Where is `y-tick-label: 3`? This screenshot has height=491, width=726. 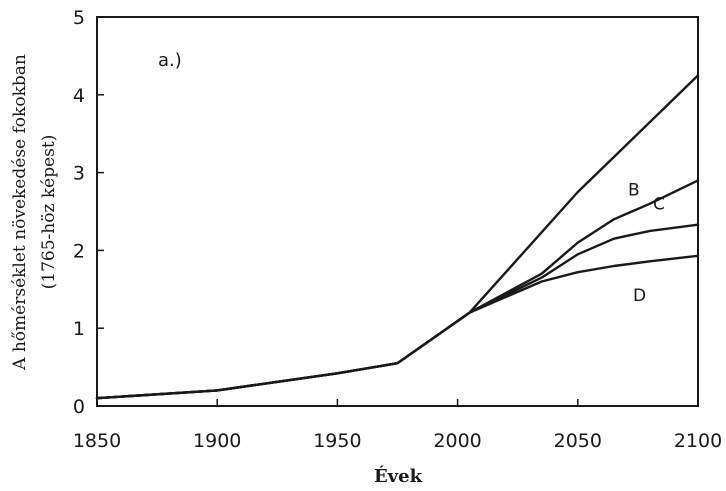
y-tick-label: 3 is located at coordinates (79, 174).